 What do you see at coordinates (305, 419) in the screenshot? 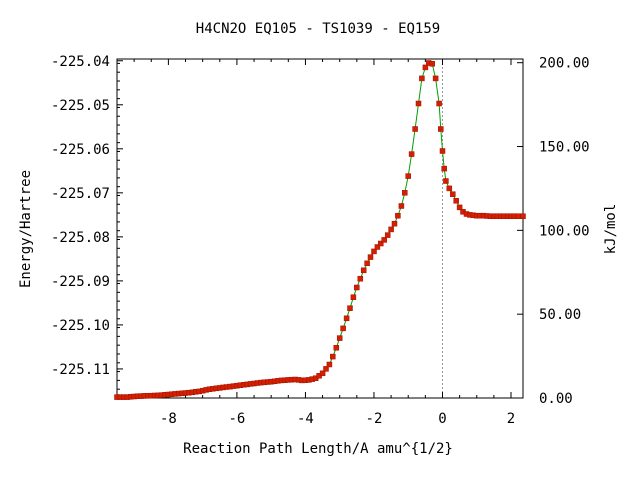
I see `x-tick-label: -4` at bounding box center [305, 419].